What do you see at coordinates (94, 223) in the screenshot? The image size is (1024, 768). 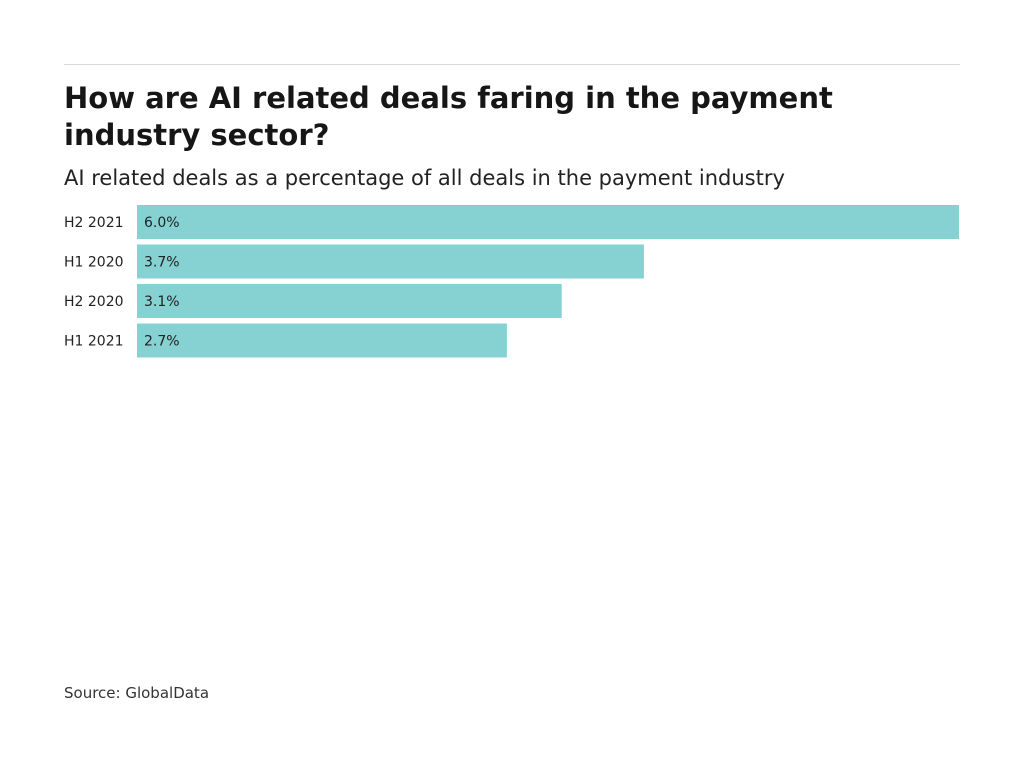 I see `category-label: H2 2021` at bounding box center [94, 223].